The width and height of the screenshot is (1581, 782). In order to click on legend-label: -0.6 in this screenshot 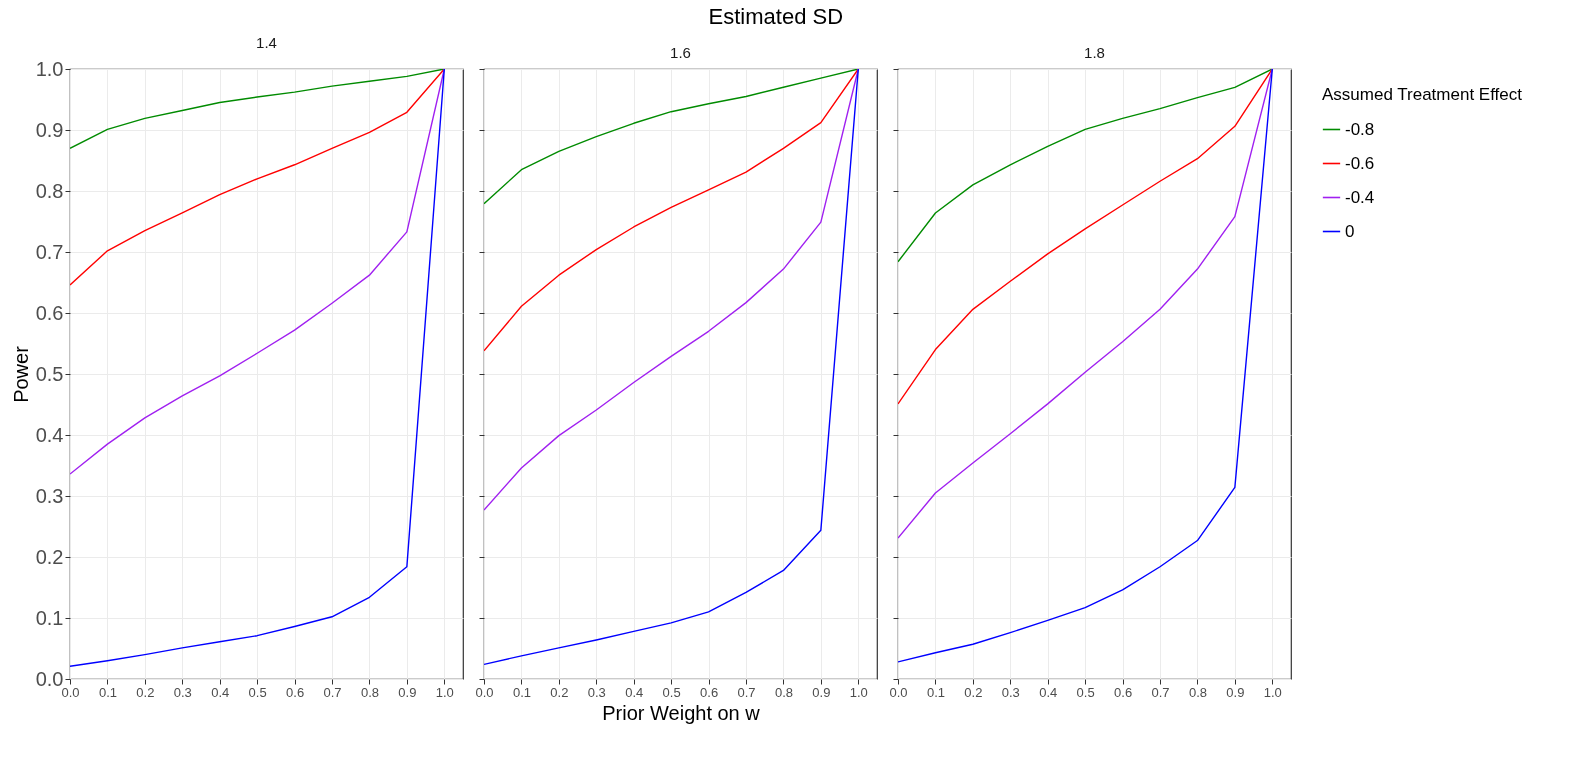, I will do `click(1360, 163)`.